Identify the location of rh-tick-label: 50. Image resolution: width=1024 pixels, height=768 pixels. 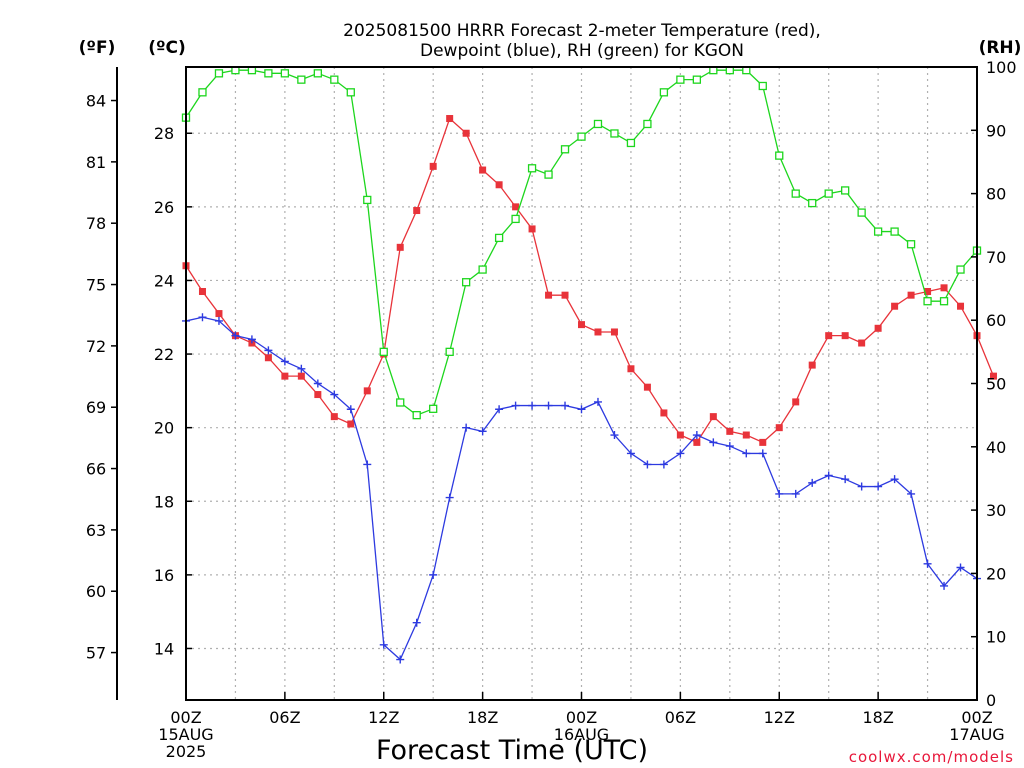
(996, 384).